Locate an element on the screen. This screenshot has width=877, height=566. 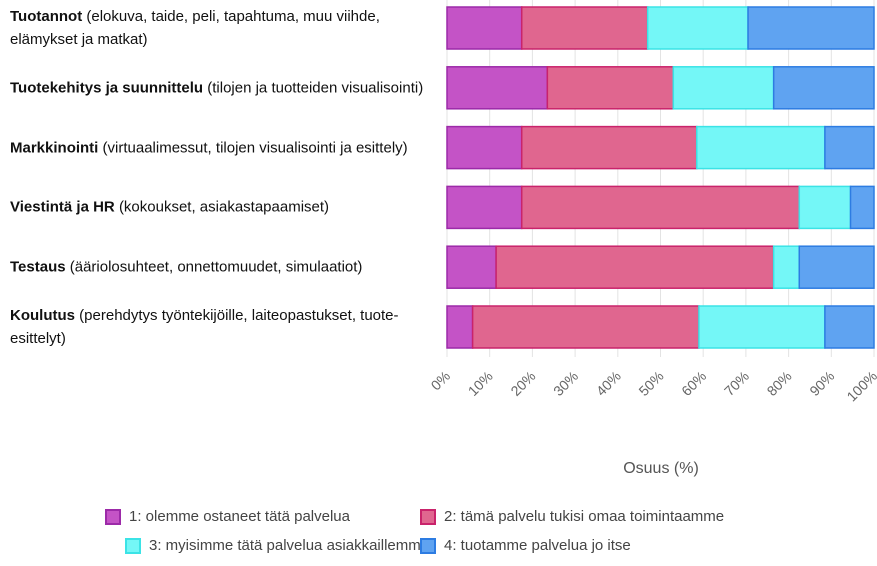
x-axis-label: Osuus (%) is located at coordinates (661, 468).